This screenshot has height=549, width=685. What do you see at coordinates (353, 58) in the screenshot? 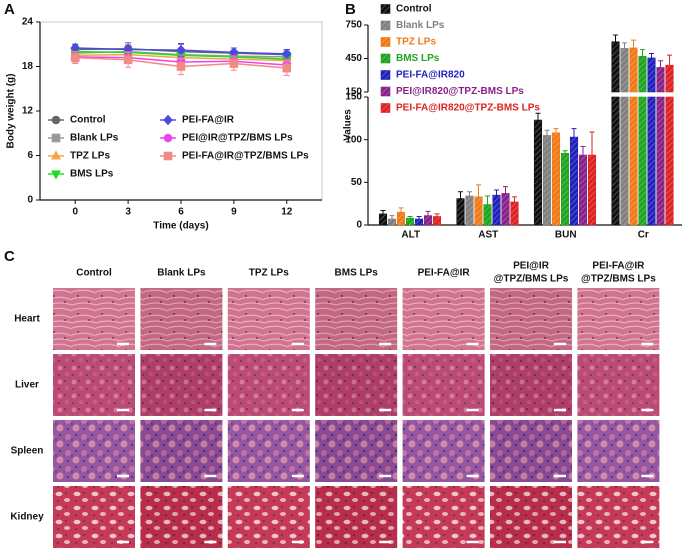
I see `y-tick-label: 450` at bounding box center [353, 58].